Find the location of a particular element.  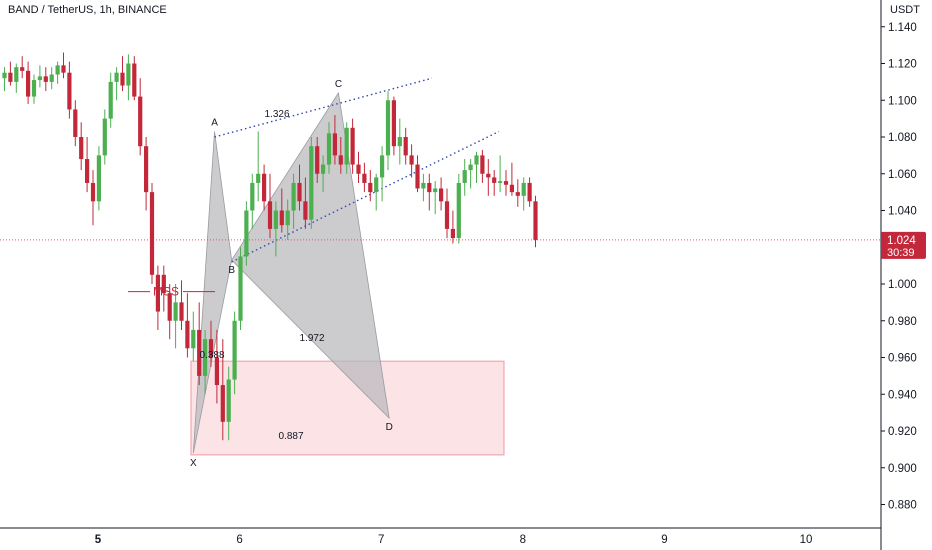

bar-countdown-label: 30:39 is located at coordinates (901, 253).